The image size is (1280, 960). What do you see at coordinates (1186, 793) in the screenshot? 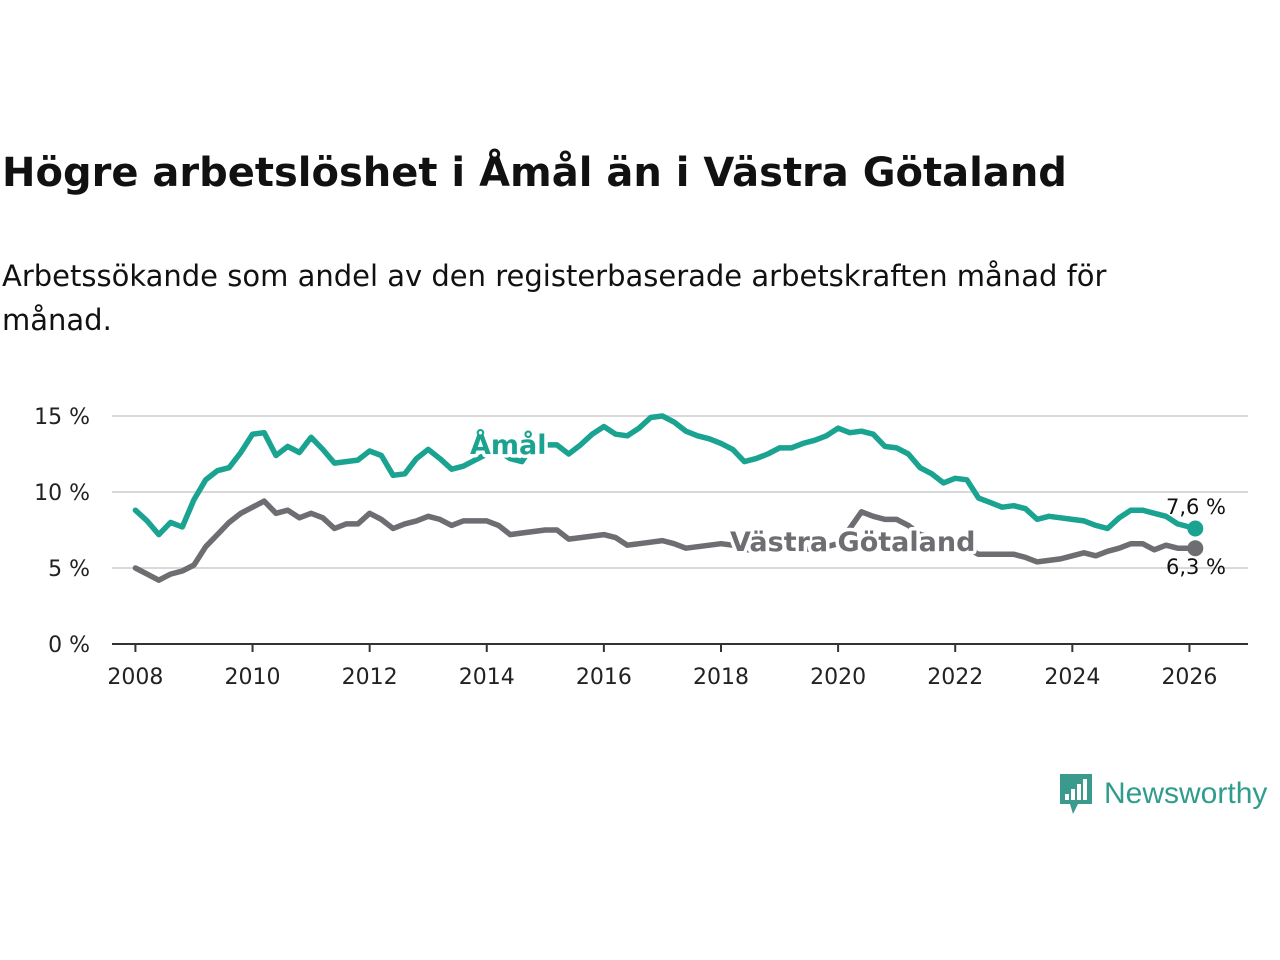
I see `newsworthy-brand-name: Newsworthy` at bounding box center [1186, 793].